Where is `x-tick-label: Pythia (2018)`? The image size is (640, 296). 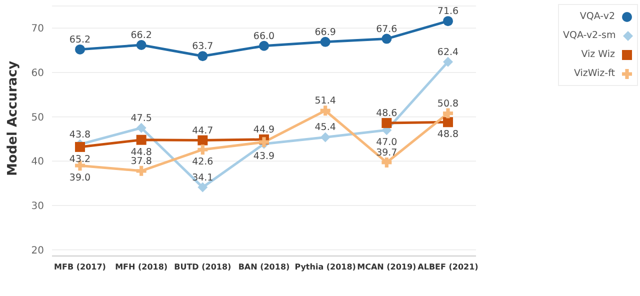
x-tick-label: Pythia (2018) is located at coordinates (325, 267).